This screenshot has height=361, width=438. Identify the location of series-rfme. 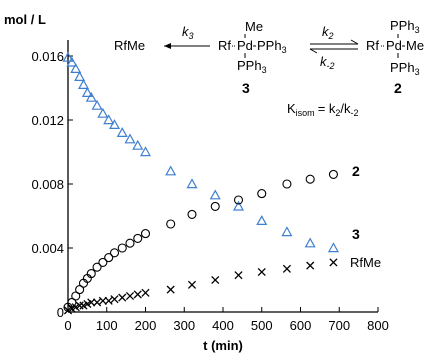
(200, 286).